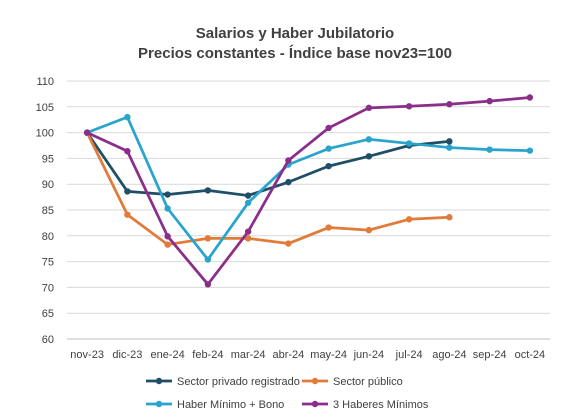 The width and height of the screenshot is (571, 419). Describe the element at coordinates (490, 355) in the screenshot. I see `x-tick-label: sep-24` at that location.